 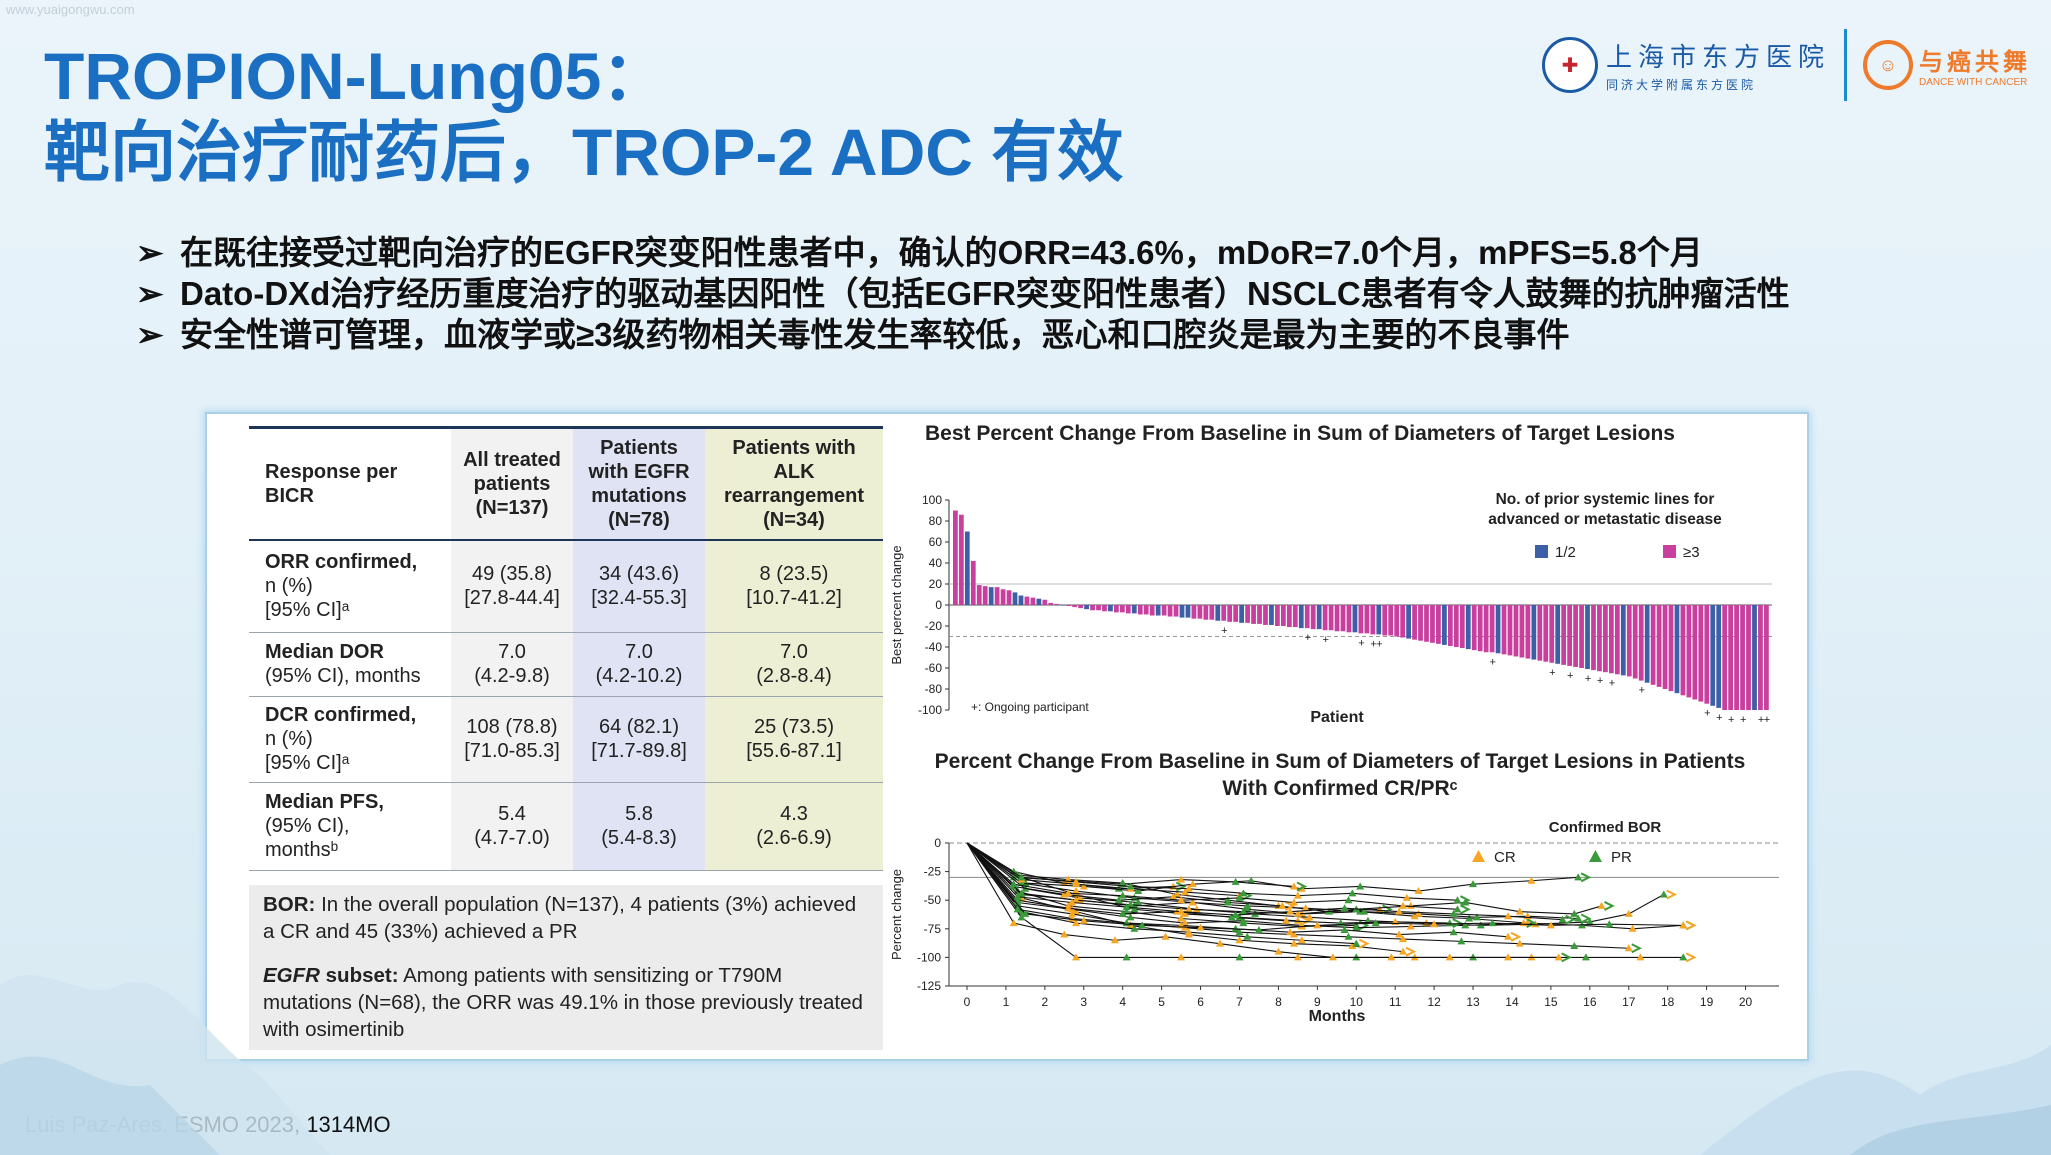 What do you see at coordinates (1512, 1002) in the screenshot?
I see `x-tick-label: 14` at bounding box center [1512, 1002].